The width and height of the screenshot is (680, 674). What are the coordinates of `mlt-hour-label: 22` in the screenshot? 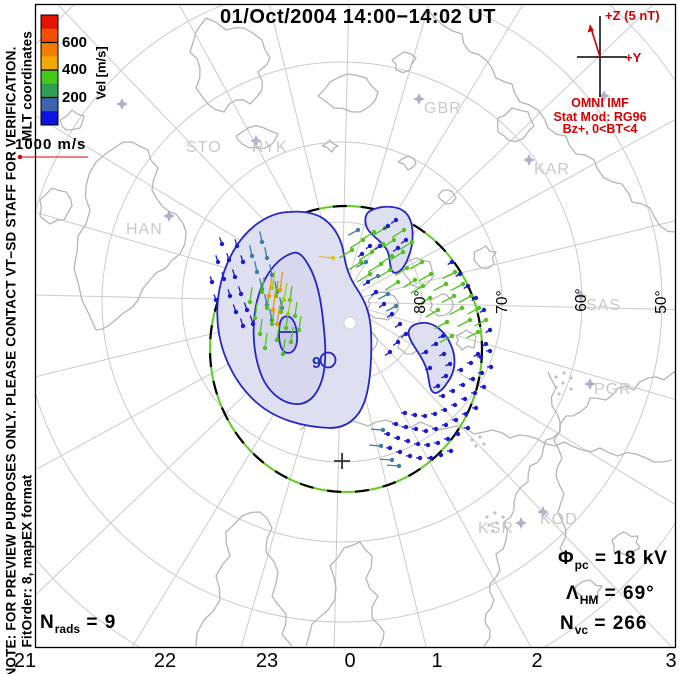 It's located at (165, 661).